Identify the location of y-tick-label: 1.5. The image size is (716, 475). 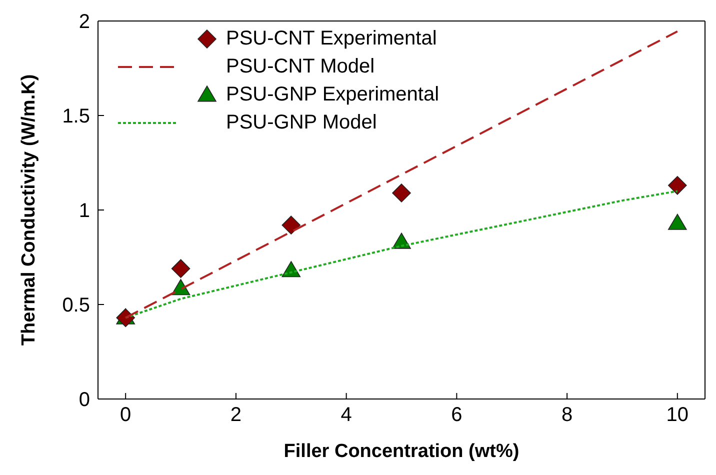
(76, 117).